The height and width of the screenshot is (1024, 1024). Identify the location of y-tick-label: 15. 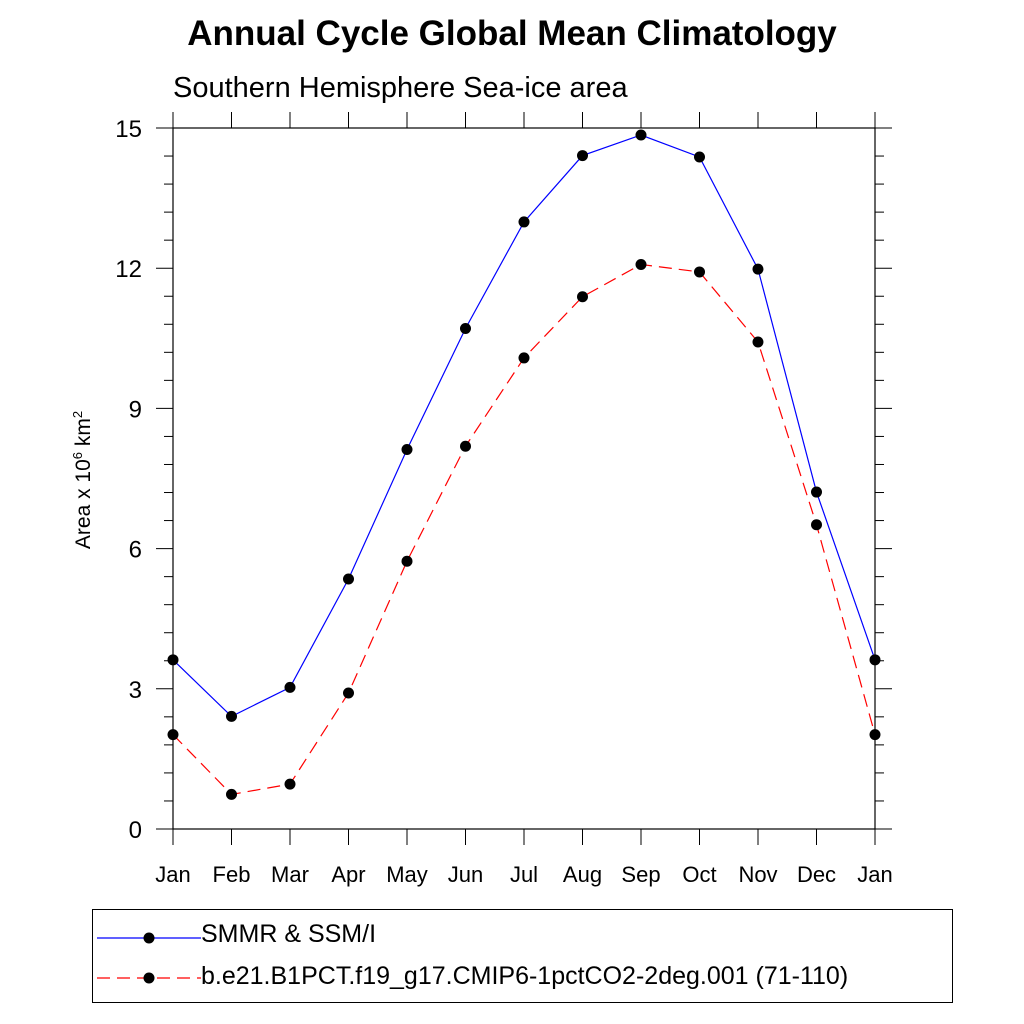
(128, 129).